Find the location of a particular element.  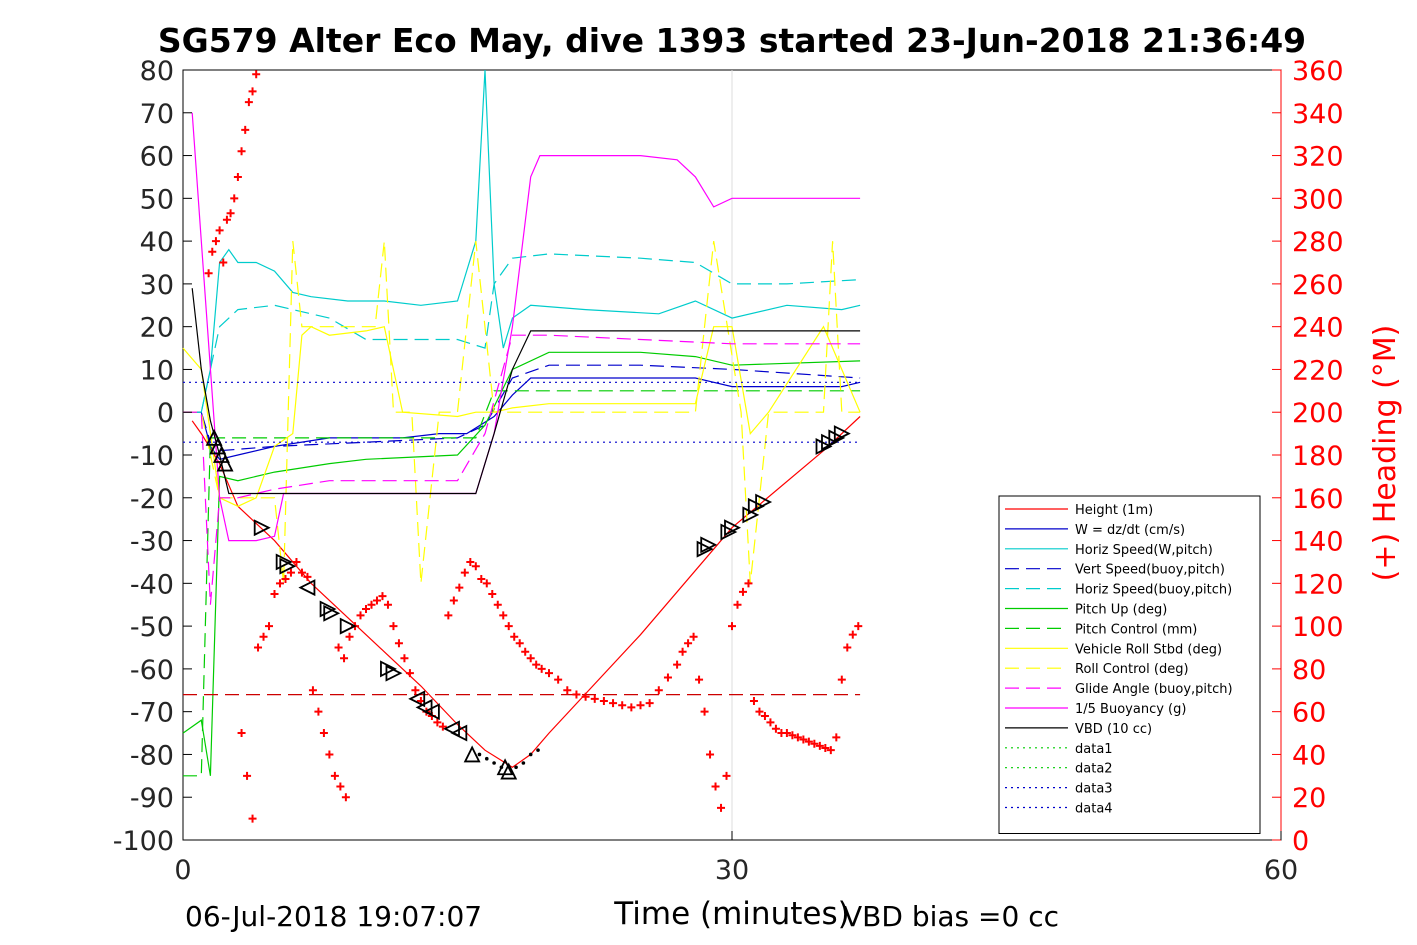

y-right-tick-label: 200 is located at coordinates (1318, 413).